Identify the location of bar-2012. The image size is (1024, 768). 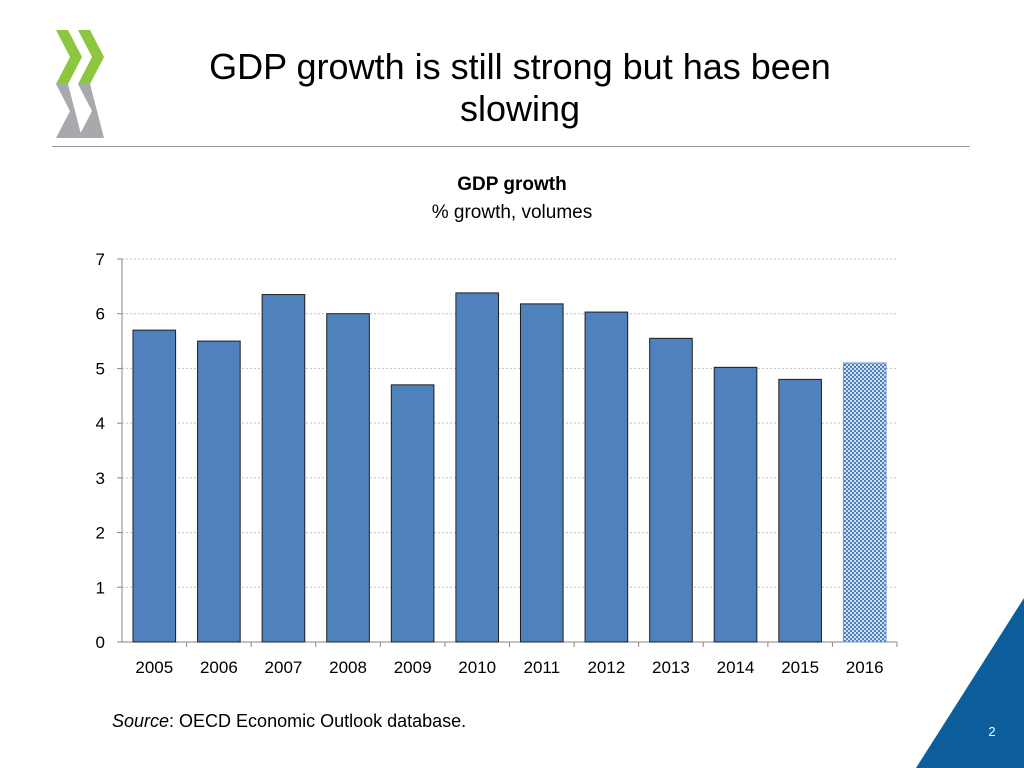
(606, 477).